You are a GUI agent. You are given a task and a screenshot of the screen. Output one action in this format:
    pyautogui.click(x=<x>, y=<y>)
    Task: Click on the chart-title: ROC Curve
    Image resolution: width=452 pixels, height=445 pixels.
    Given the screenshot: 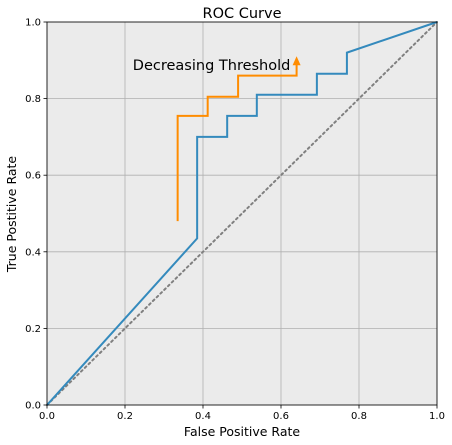 What is the action you would take?
    pyautogui.click(x=242, y=14)
    